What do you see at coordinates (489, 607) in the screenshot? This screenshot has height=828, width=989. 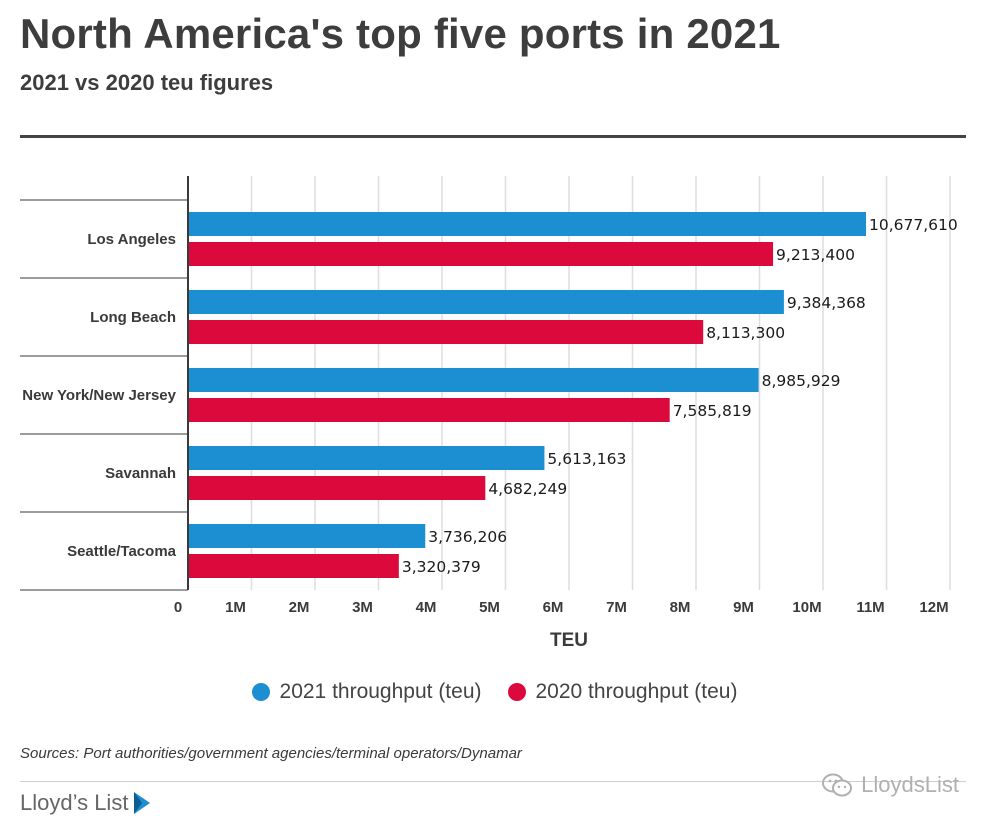 I see `x-tick-label: 5M` at bounding box center [489, 607].